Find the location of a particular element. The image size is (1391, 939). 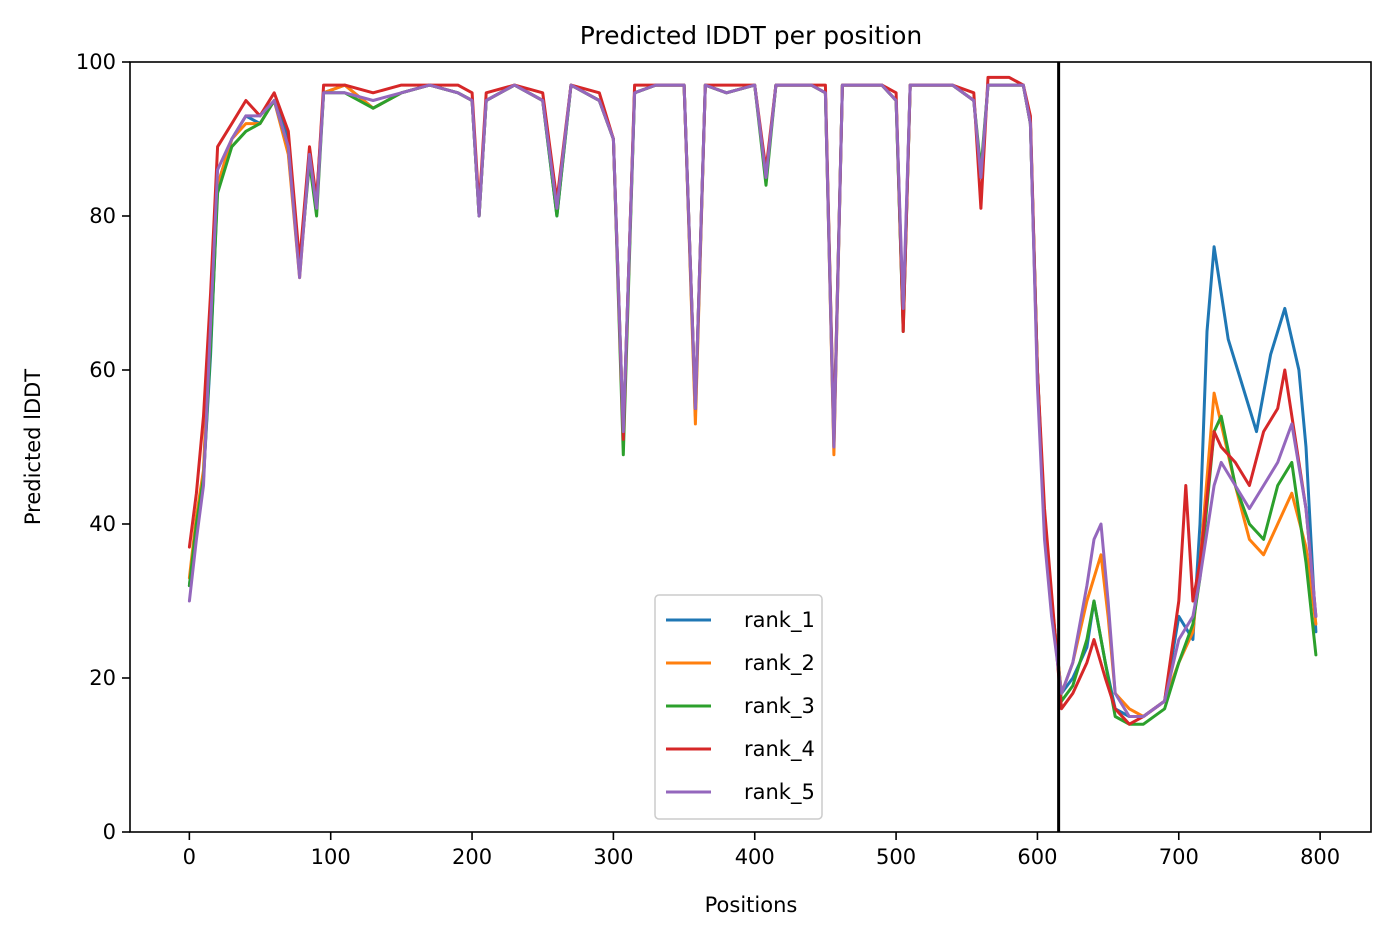

x-tick-label: 0 is located at coordinates (189, 857).